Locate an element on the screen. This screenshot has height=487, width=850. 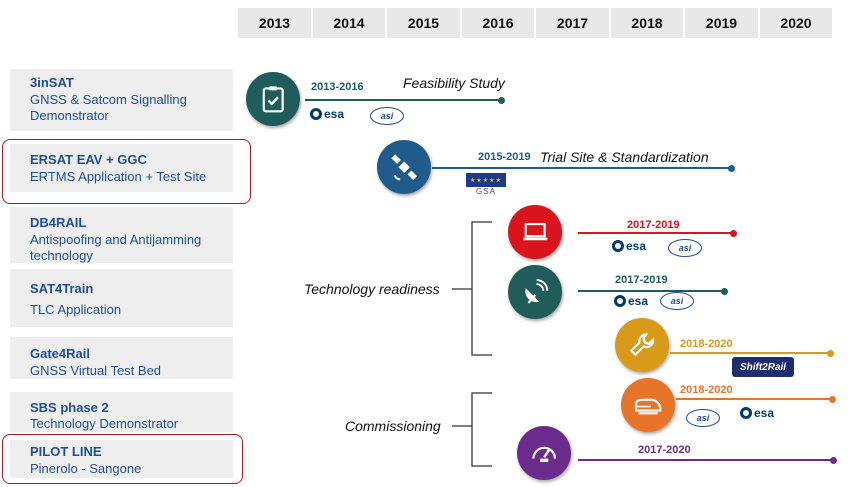
project-subtitle: GNSS & Satcom Signalling Demonstrator is located at coordinates (108, 107).